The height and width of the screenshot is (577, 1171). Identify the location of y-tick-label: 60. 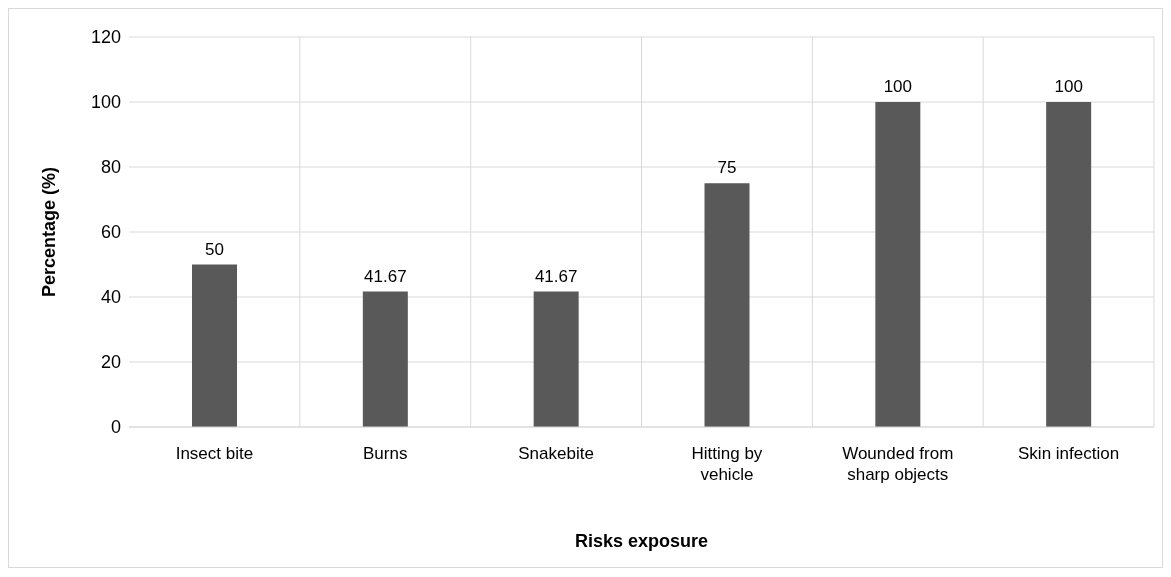
(110, 232).